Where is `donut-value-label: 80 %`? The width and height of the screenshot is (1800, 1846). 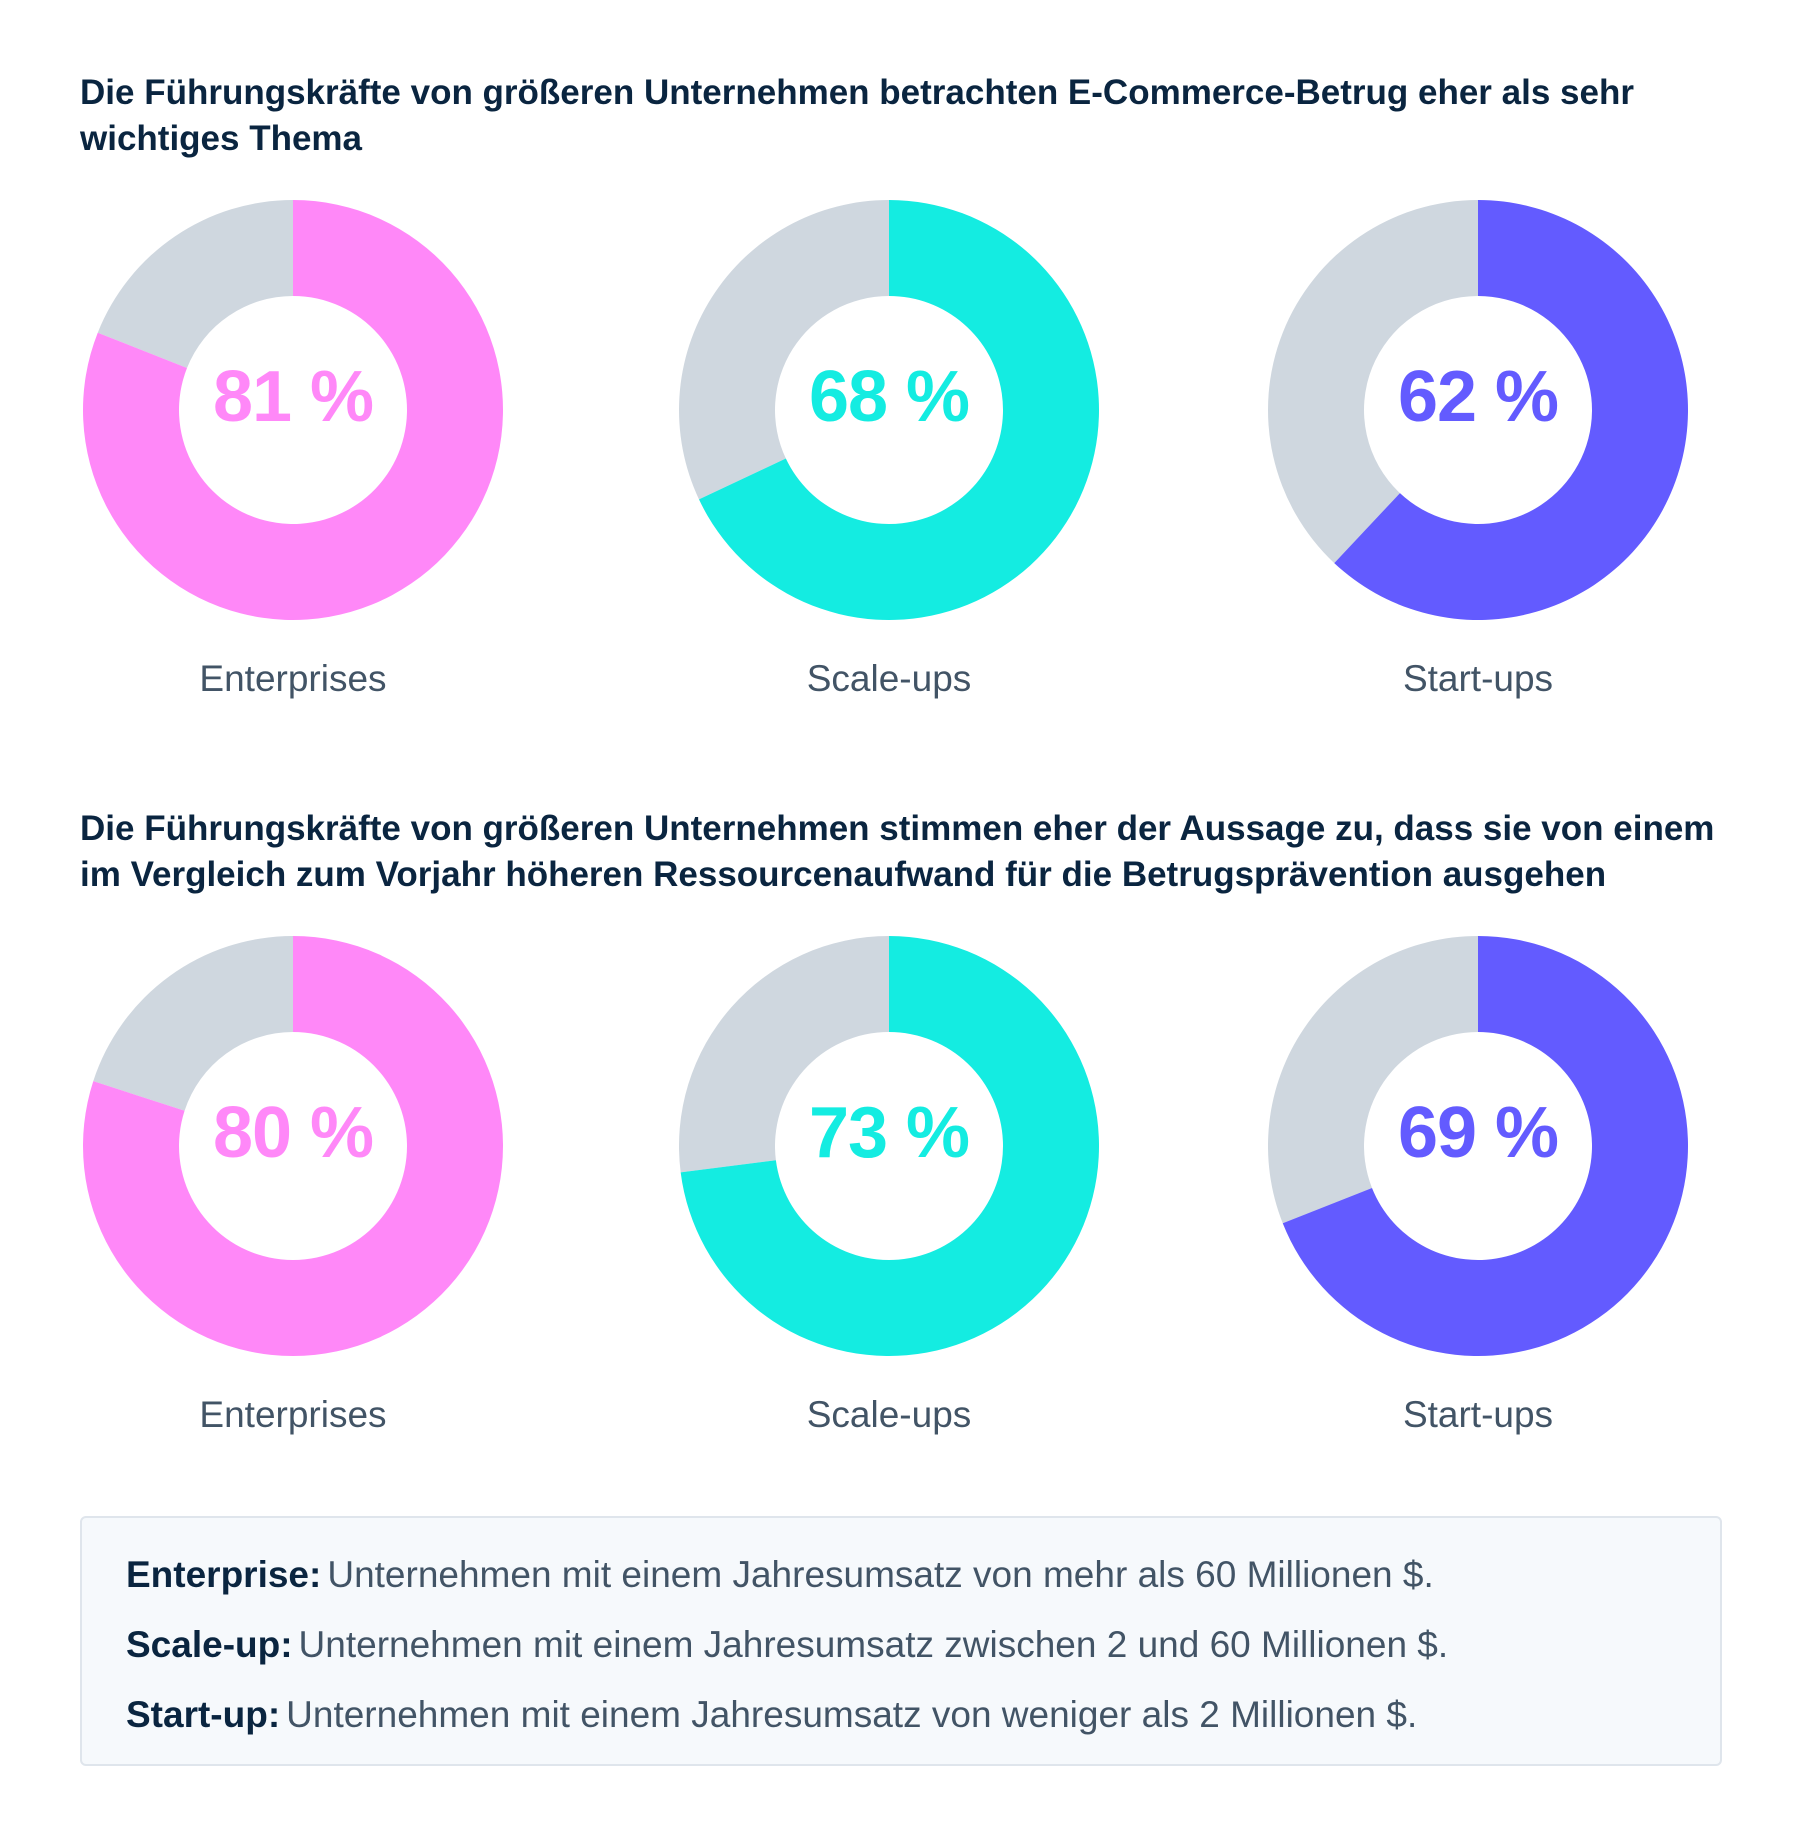
donut-value-label: 80 % is located at coordinates (293, 1133).